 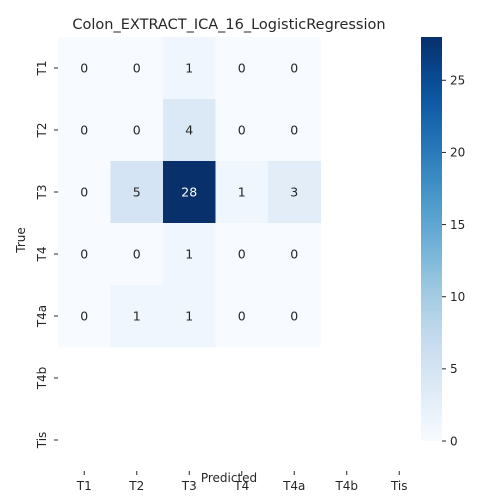 I want to click on cell-label-T3-T3: 28, so click(x=189, y=192).